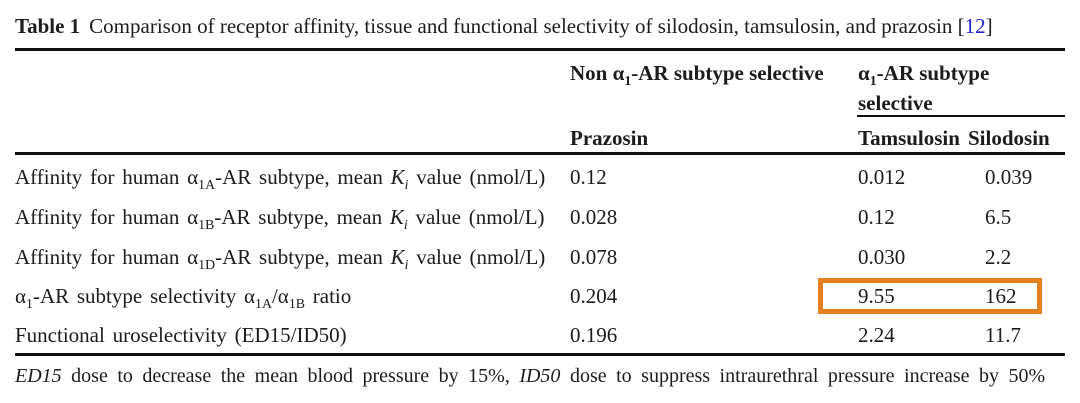 The image size is (1080, 403). Describe the element at coordinates (961, 26) in the screenshot. I see `citation-bracket-open: [` at that location.